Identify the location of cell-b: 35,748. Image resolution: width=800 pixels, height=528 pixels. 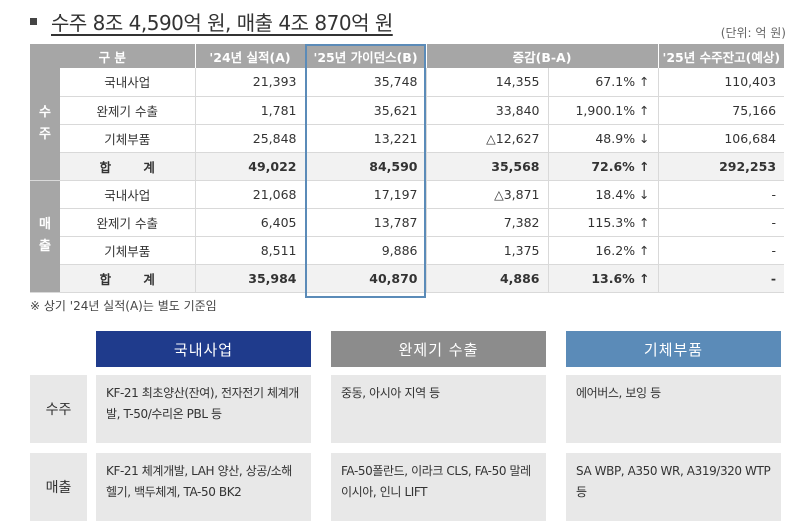
(366, 82).